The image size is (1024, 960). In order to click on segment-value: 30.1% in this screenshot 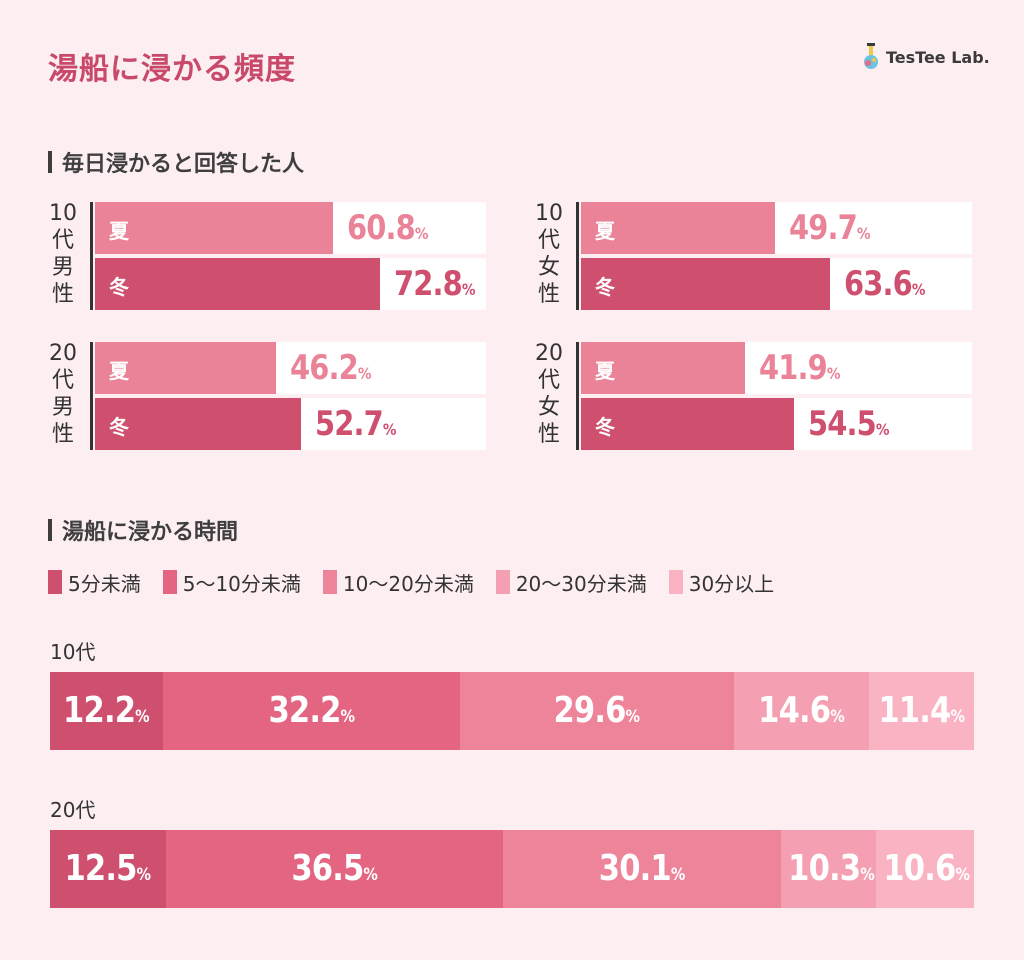, I will do `click(642, 868)`.